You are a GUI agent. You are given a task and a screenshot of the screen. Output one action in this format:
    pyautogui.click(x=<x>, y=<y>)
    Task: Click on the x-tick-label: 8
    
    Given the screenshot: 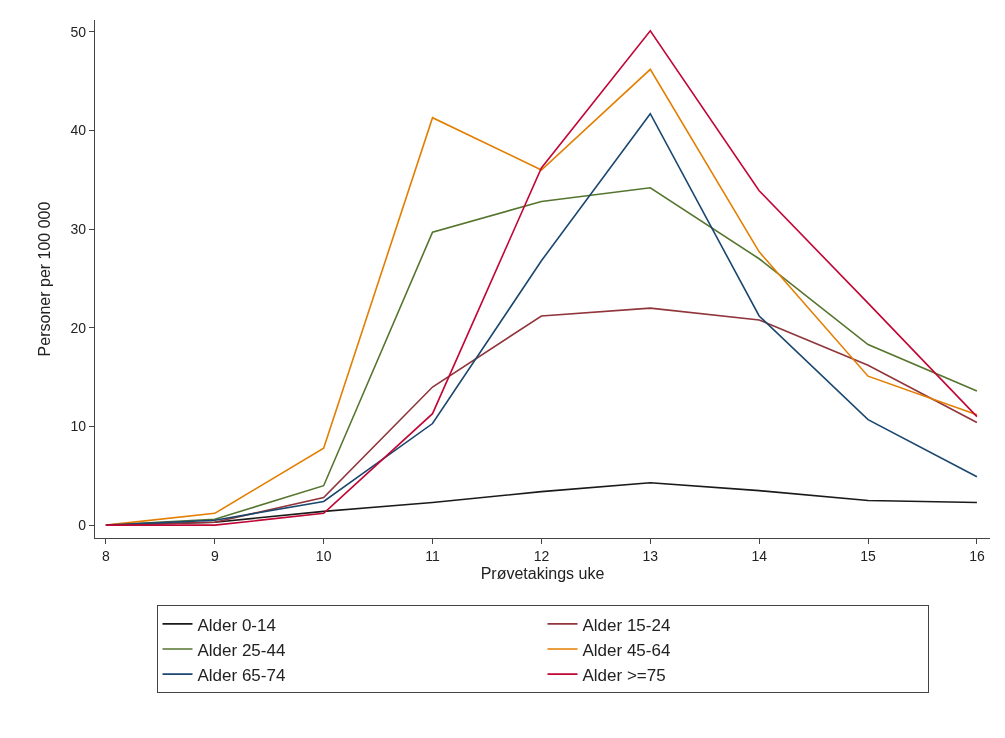 What is the action you would take?
    pyautogui.click(x=105, y=555)
    